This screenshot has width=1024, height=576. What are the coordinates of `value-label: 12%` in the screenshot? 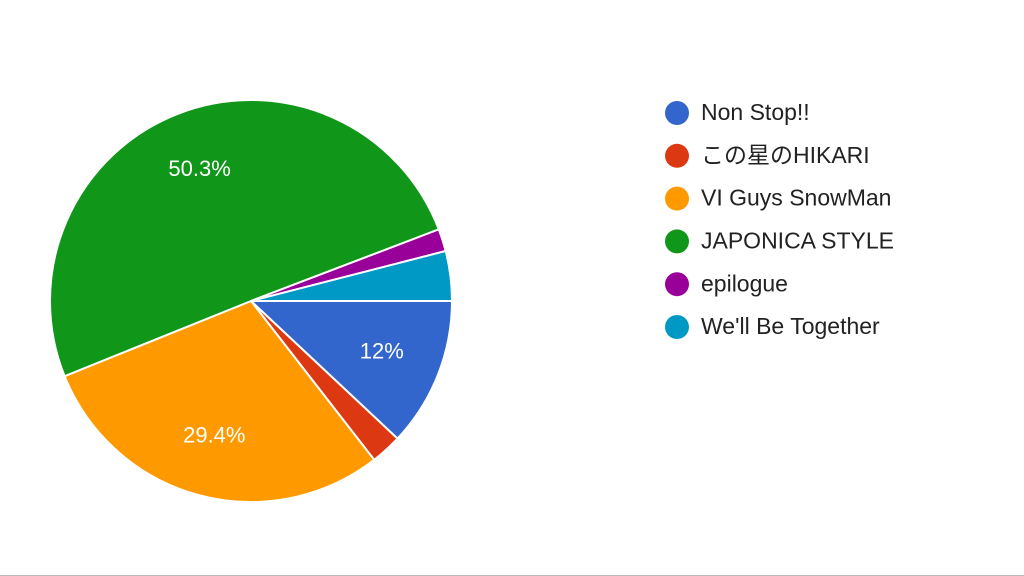 It's located at (382, 351).